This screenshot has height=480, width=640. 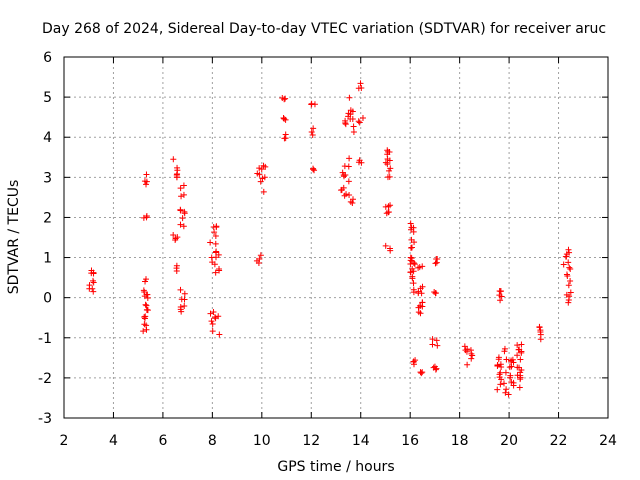 What do you see at coordinates (311, 441) in the screenshot?
I see `x-tick-label: 12` at bounding box center [311, 441].